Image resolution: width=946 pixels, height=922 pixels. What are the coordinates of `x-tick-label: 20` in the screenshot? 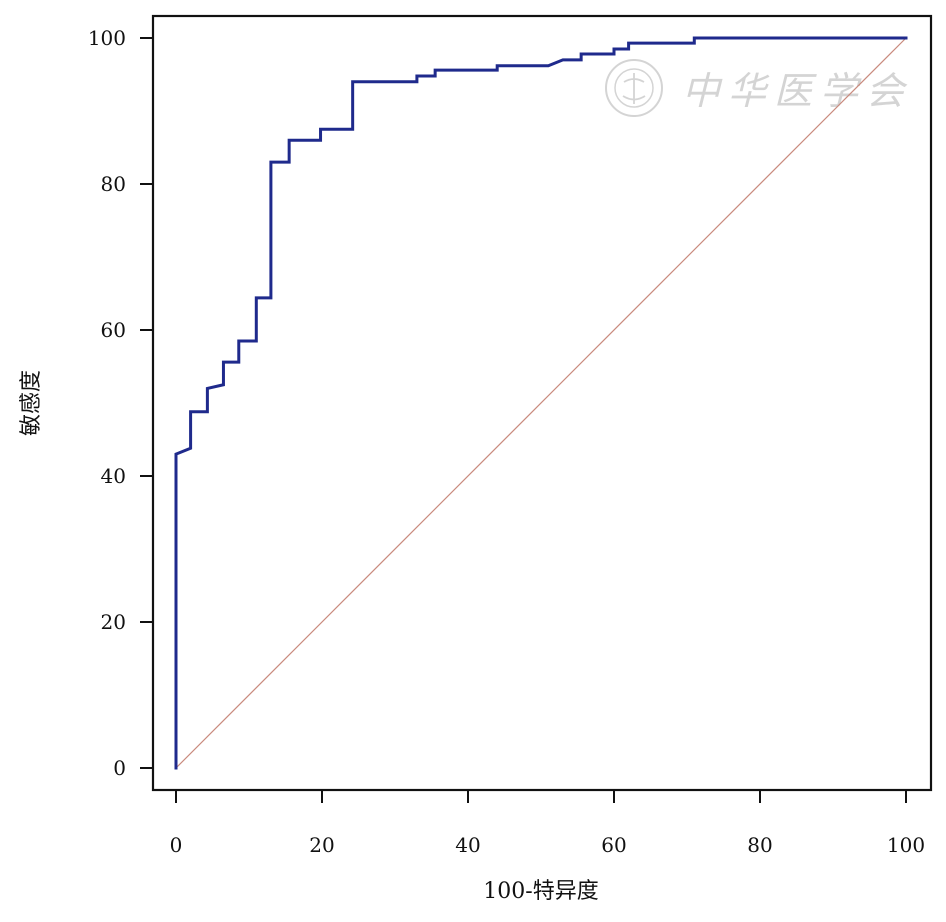 It's located at (321, 845).